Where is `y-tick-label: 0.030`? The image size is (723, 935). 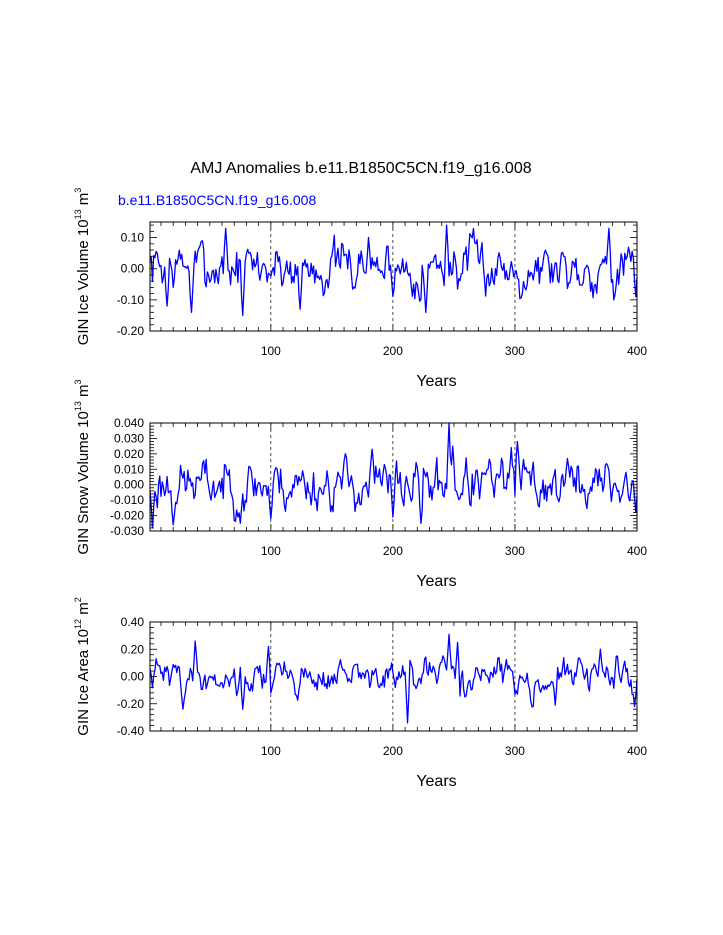
y-tick-label: 0.030 is located at coordinates (129, 438).